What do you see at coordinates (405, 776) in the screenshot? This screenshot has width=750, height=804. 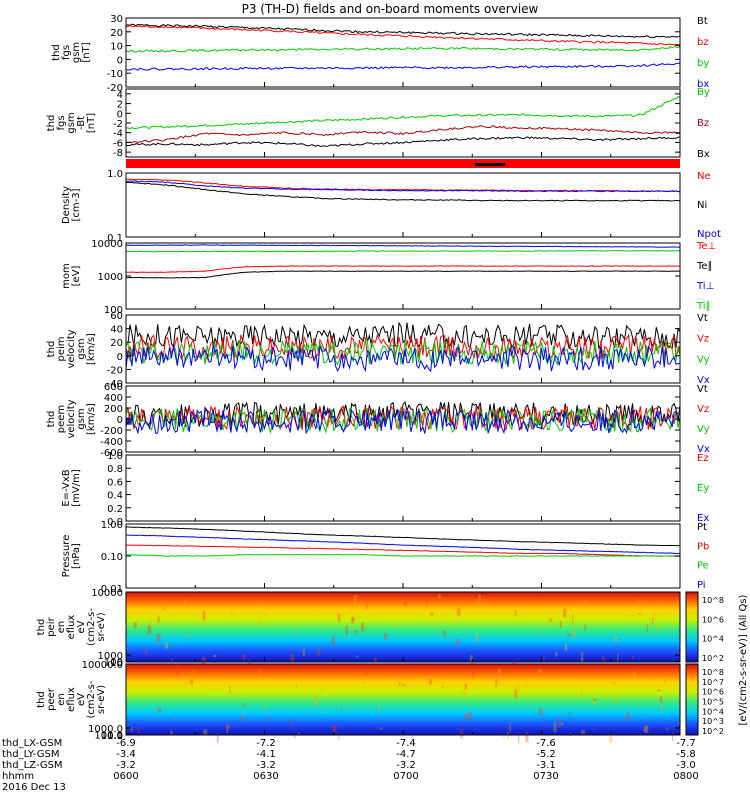 I see `x-axis-value: 0700` at bounding box center [405, 776].